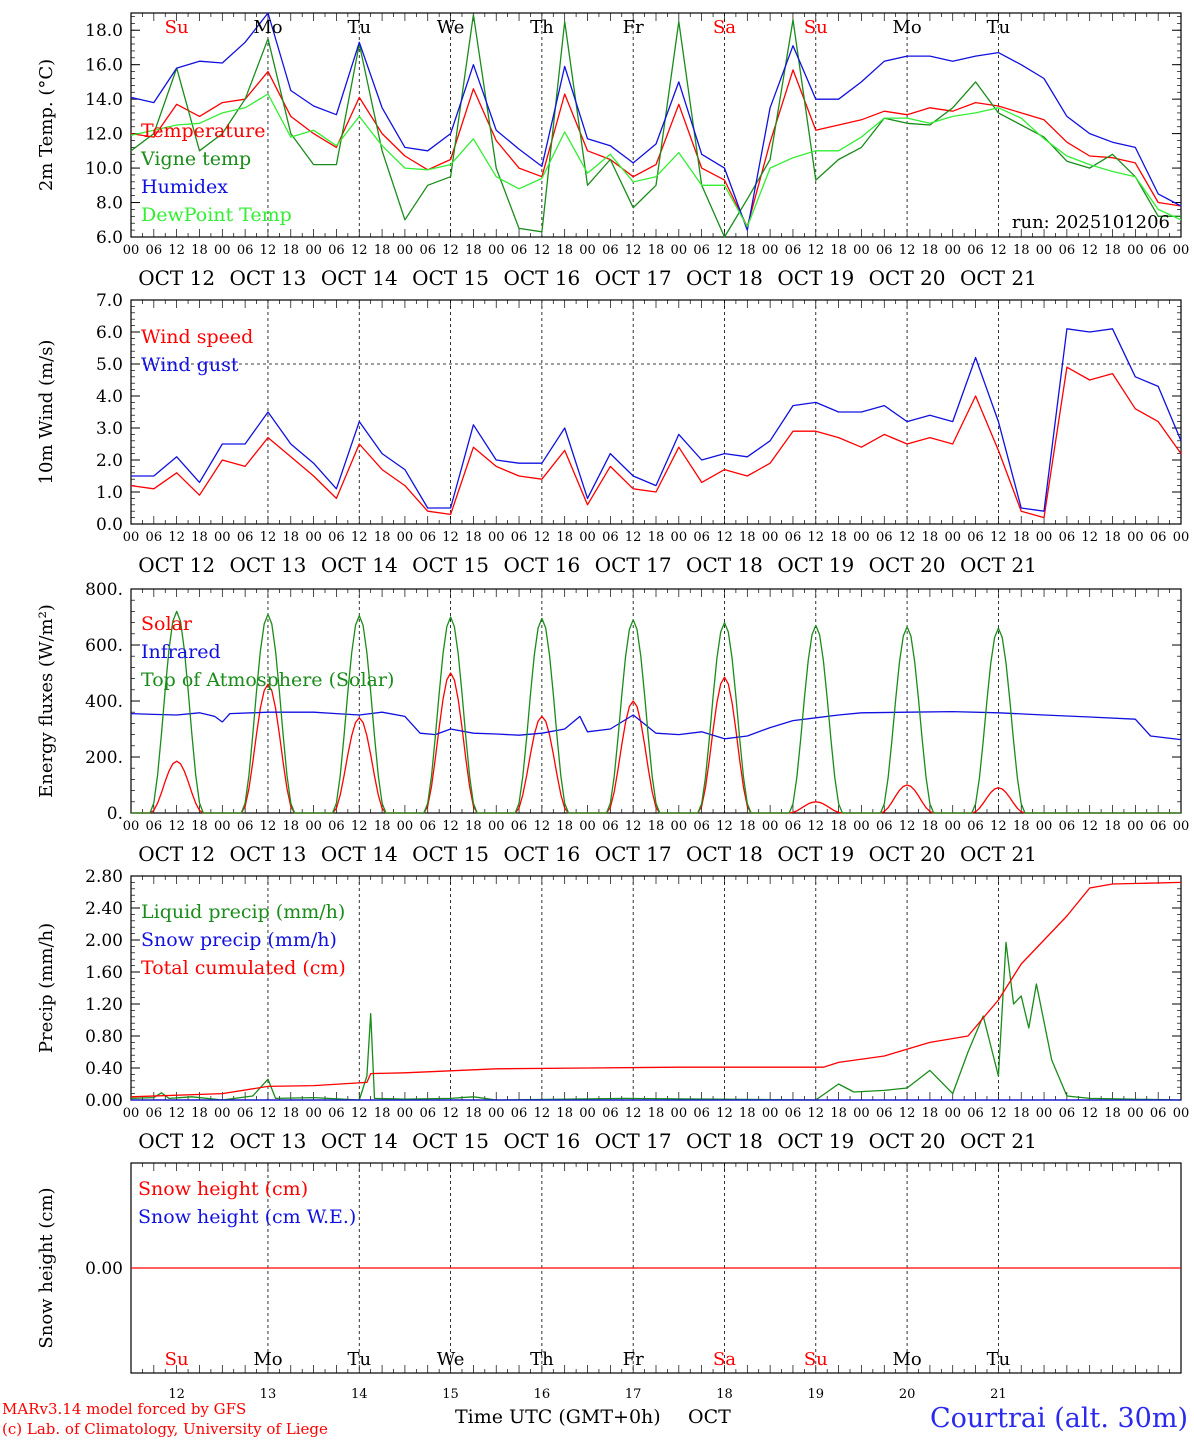  I want to click on legend-item: Wind gust, so click(190, 365).